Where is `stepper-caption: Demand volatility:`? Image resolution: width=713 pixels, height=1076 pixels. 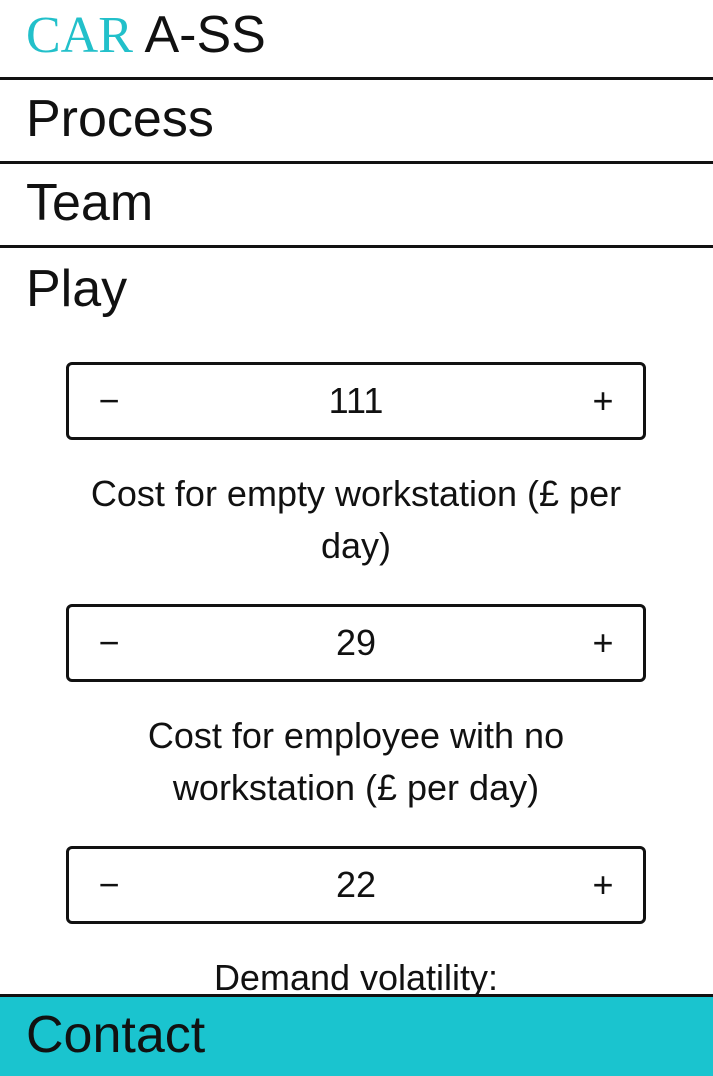 stepper-caption: Demand volatility: is located at coordinates (356, 977).